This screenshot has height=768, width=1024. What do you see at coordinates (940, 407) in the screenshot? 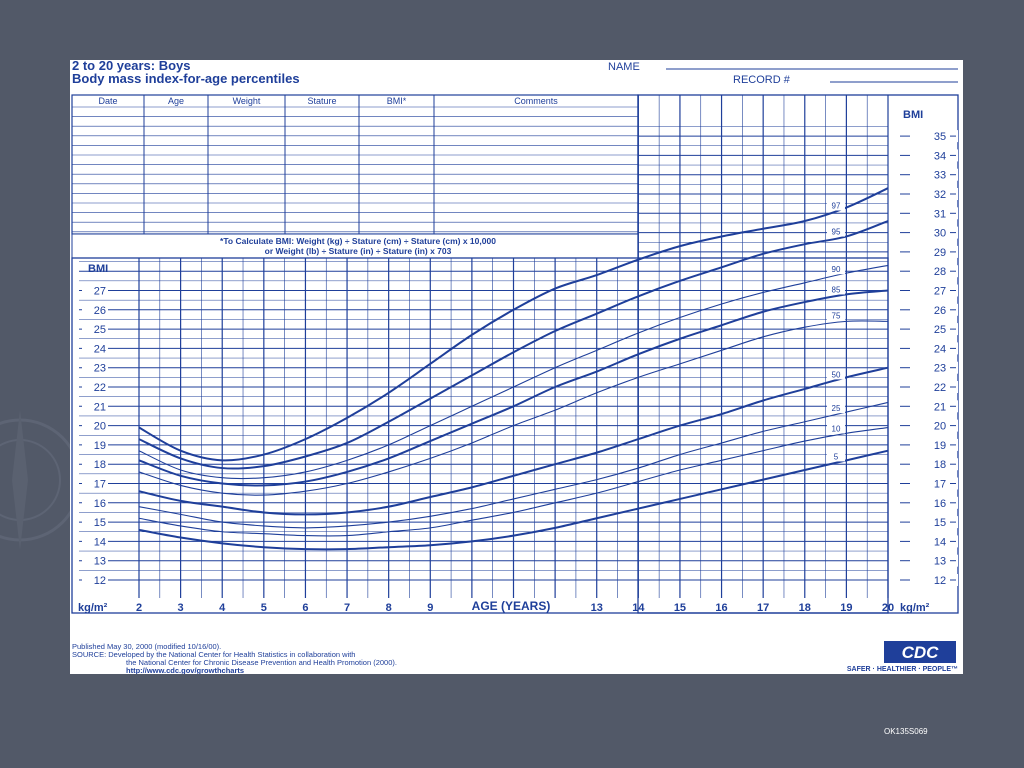
I see `y-tick-right: 21` at bounding box center [940, 407].